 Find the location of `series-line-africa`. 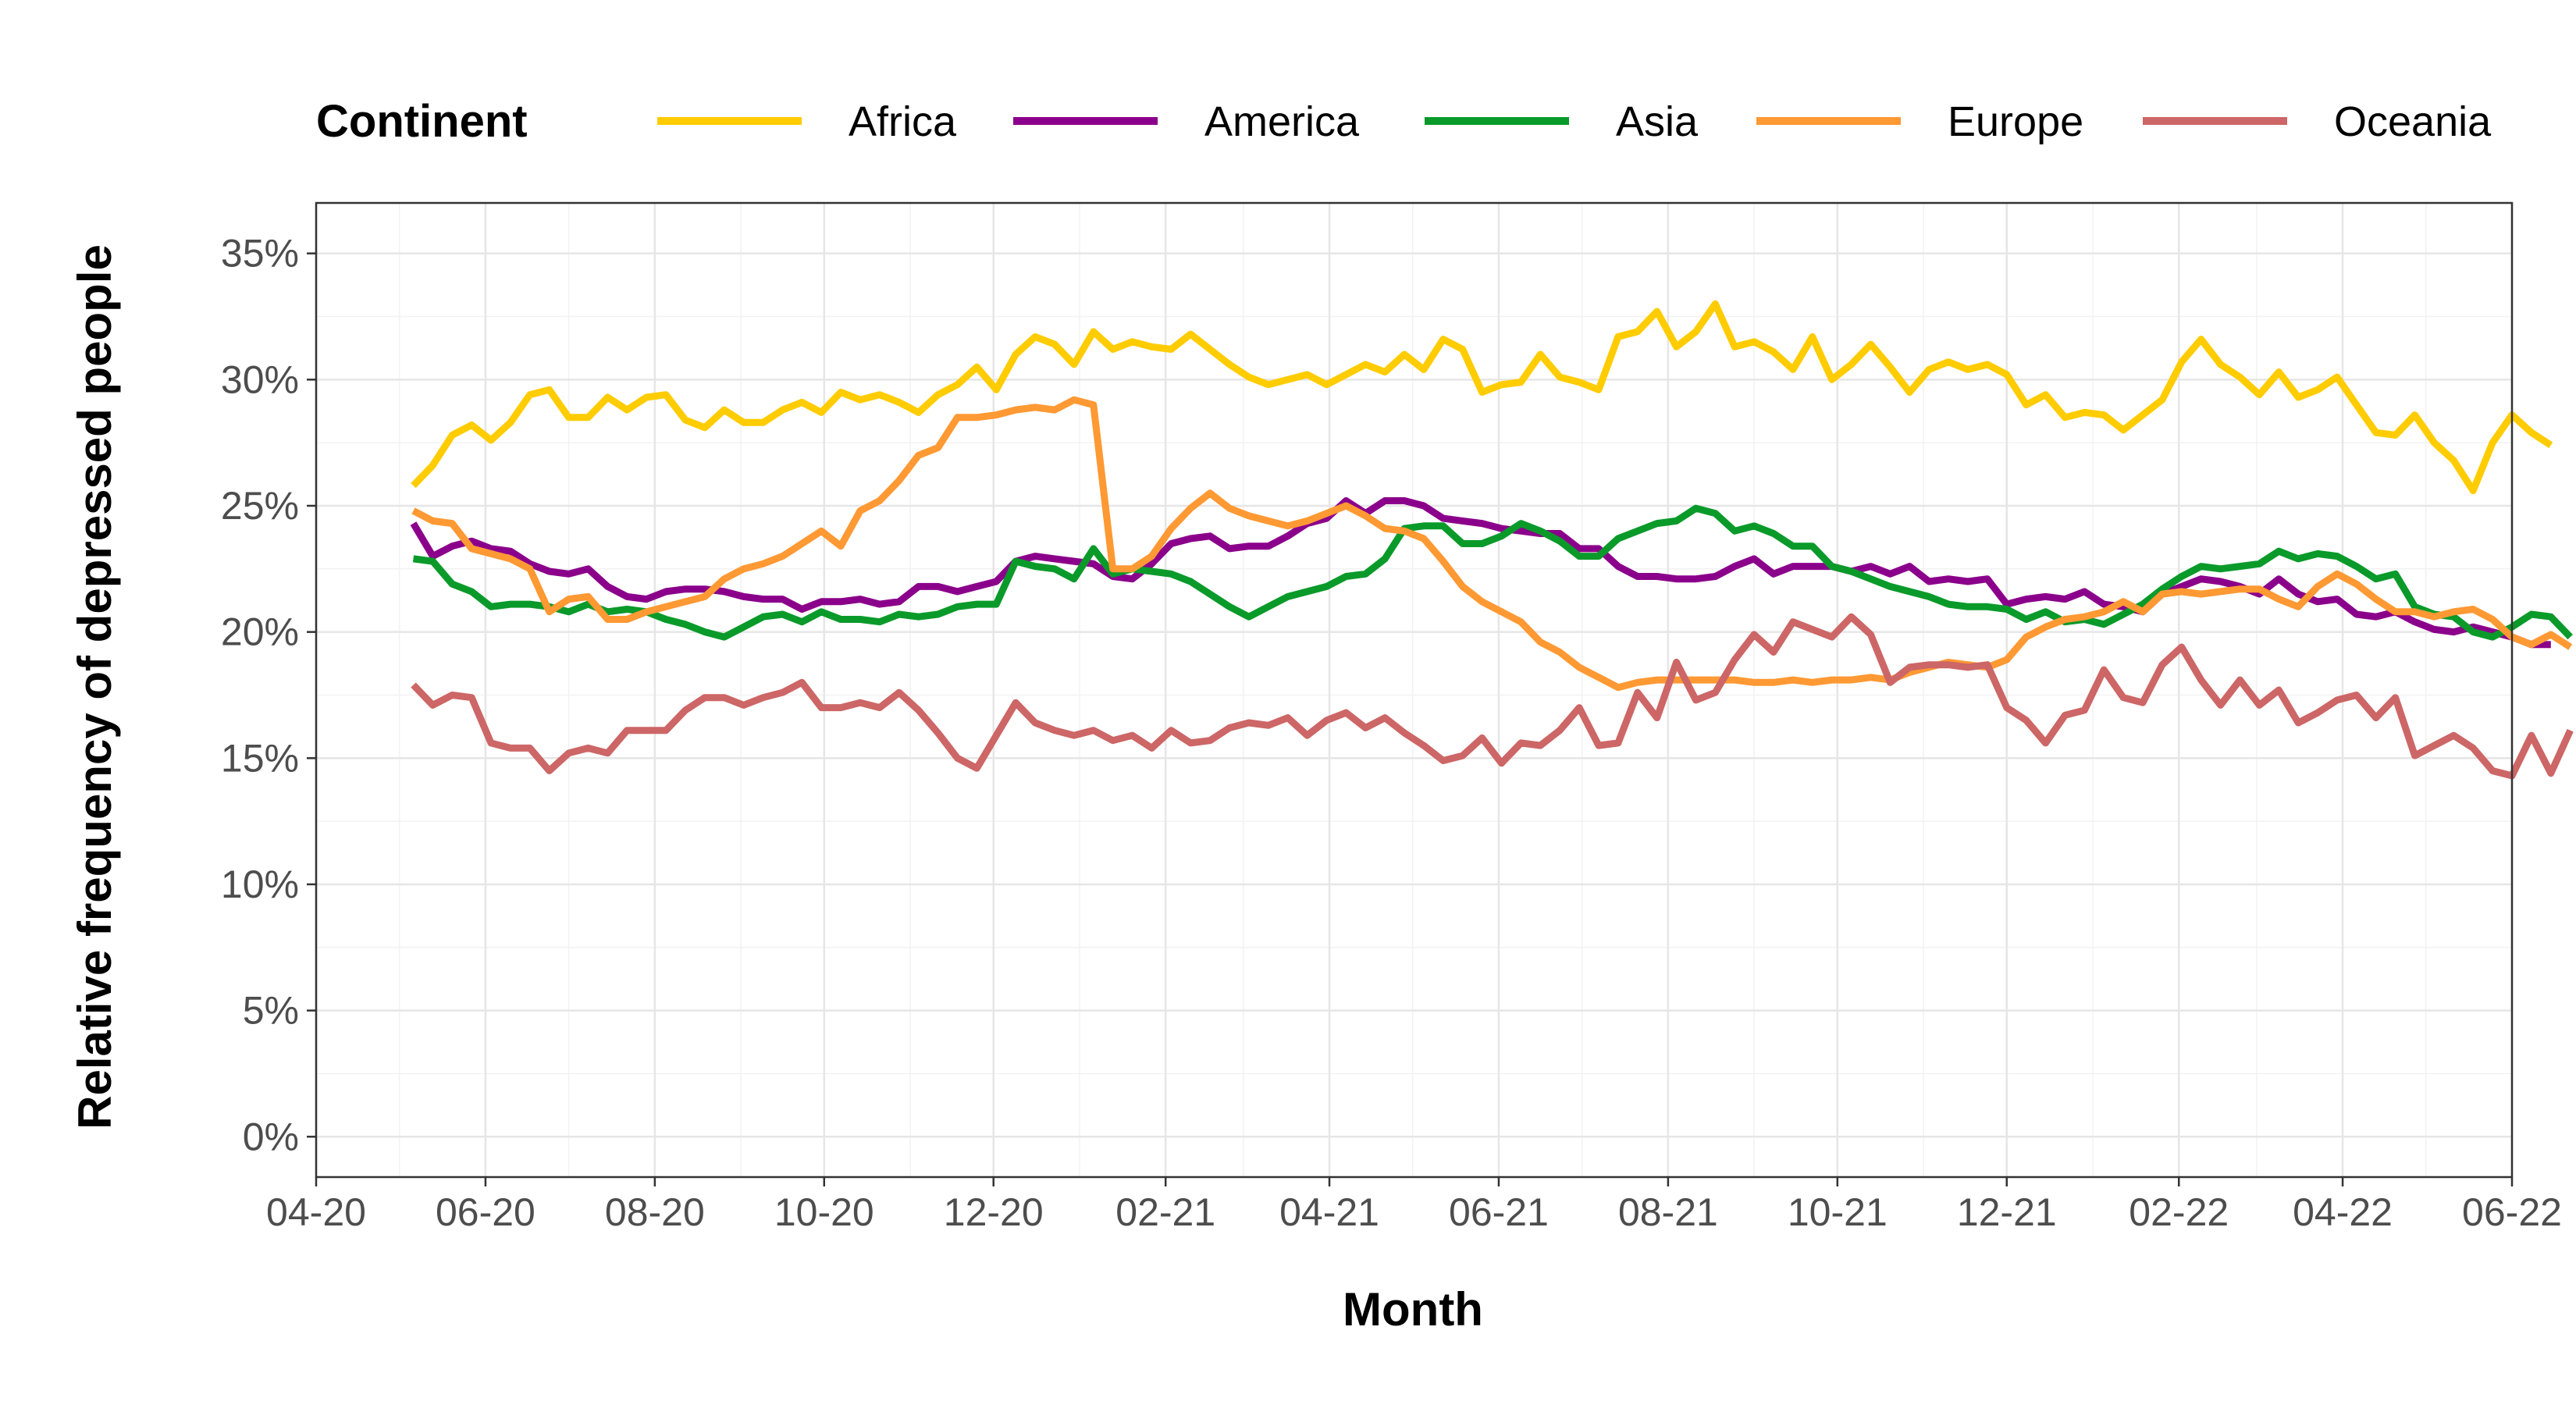

series-line-africa is located at coordinates (1482, 397).